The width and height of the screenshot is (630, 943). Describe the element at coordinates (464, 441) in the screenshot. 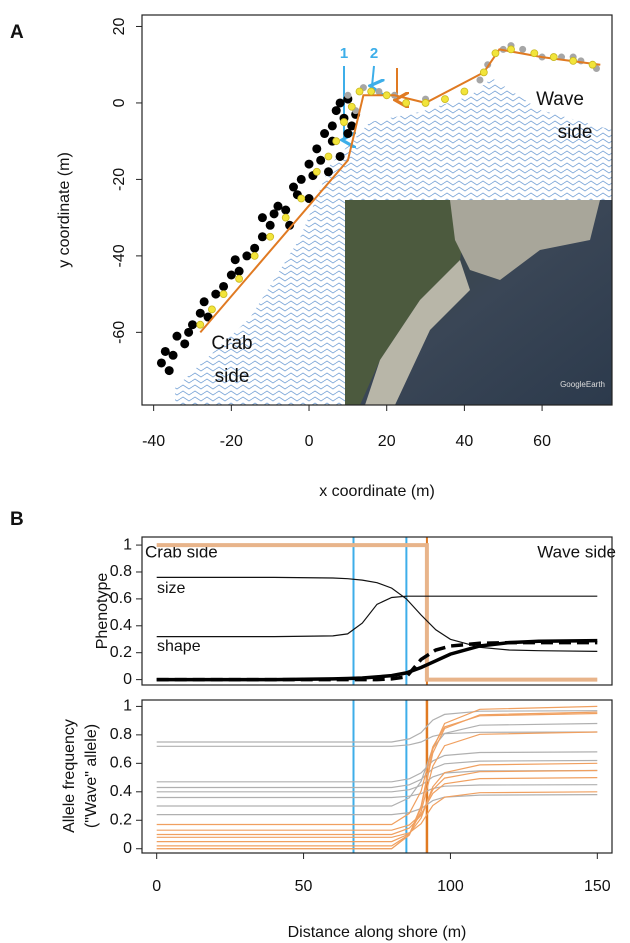

I see `x-tick-label: 40` at that location.